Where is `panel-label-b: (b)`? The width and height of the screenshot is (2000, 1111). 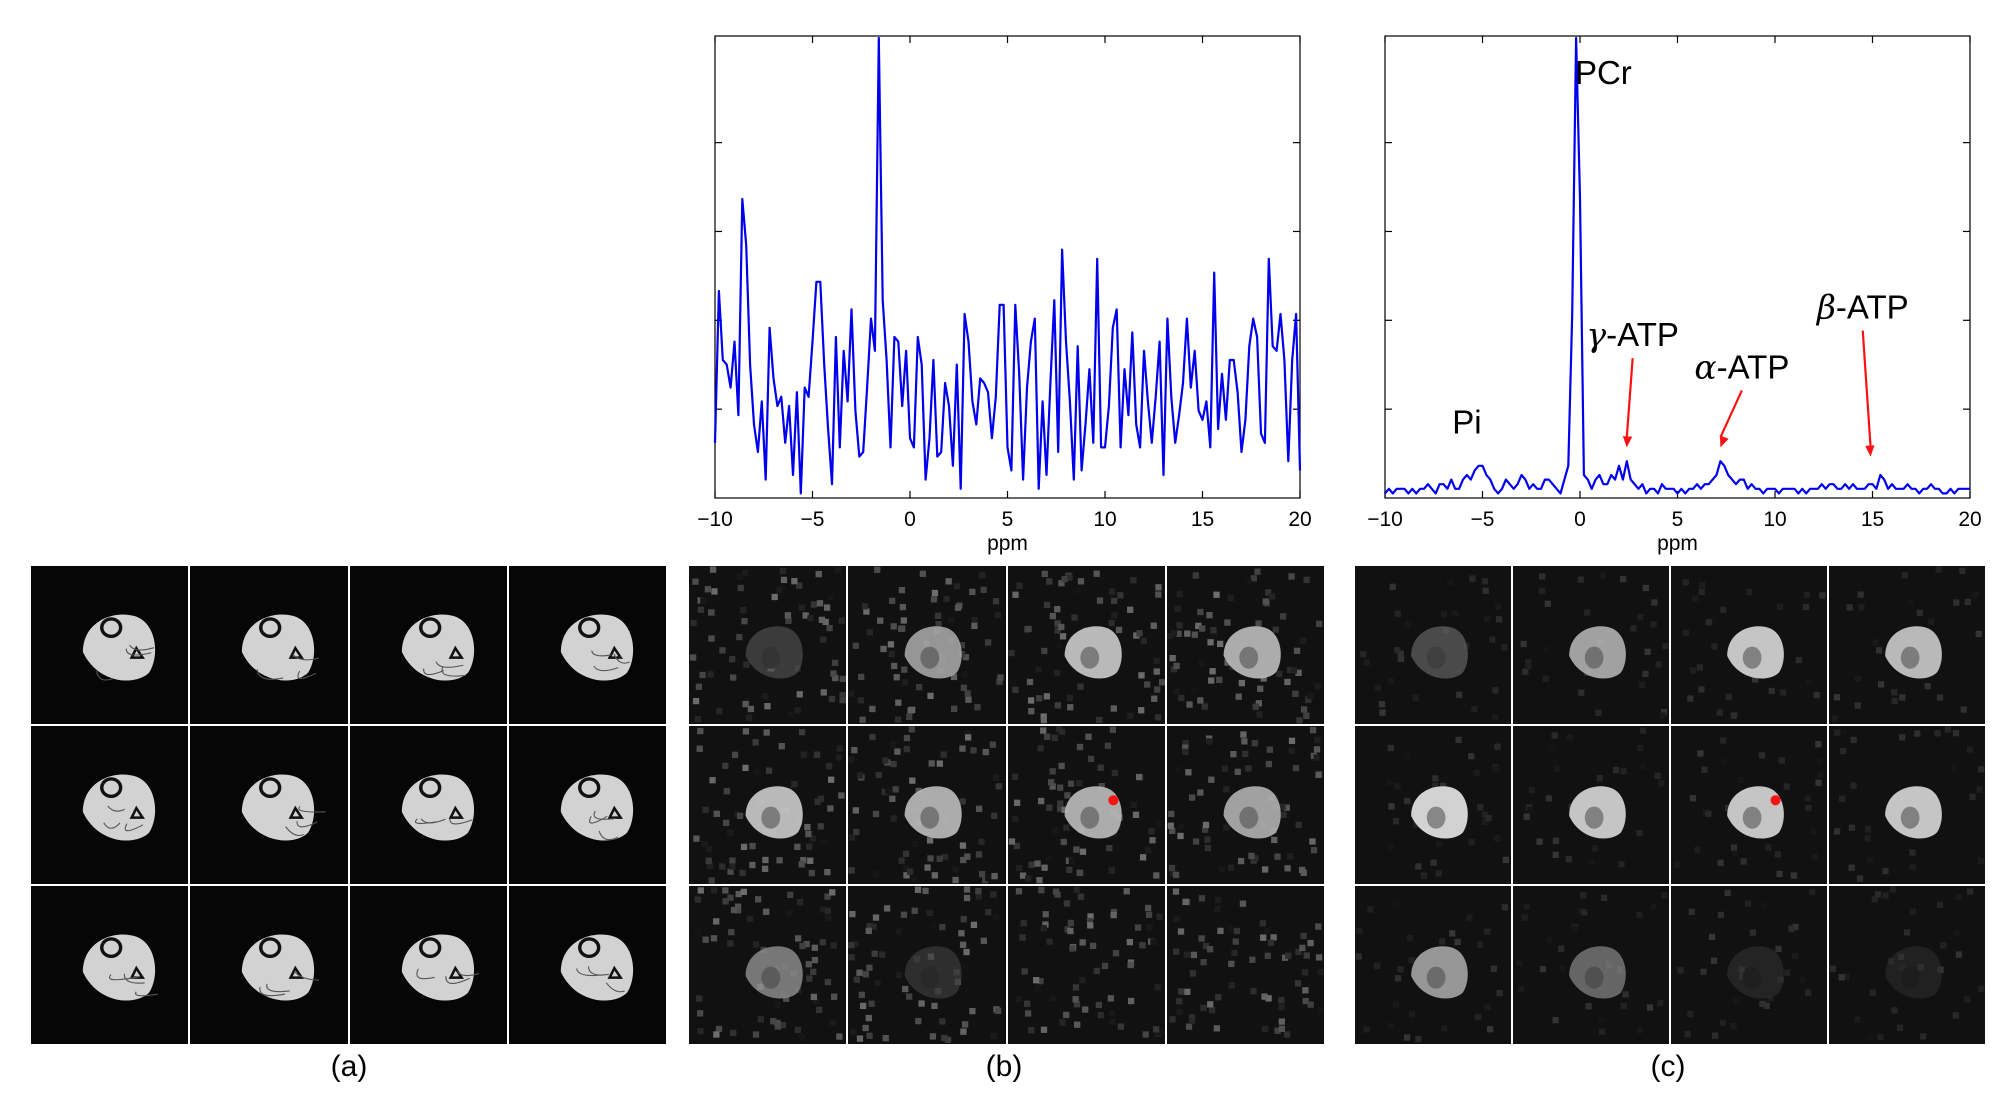 panel-label-b: (b) is located at coordinates (1004, 1066).